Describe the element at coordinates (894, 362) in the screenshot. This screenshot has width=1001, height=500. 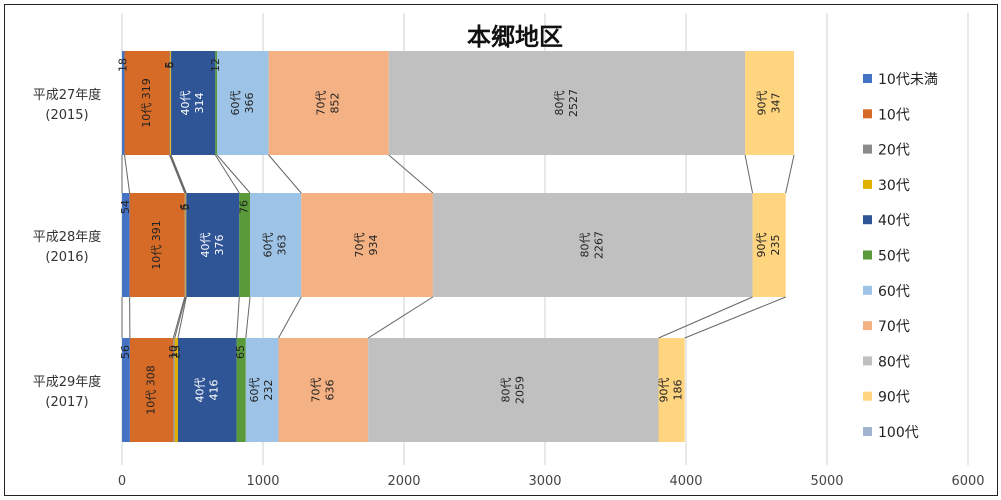
I see `legend-label-8: 80代` at that location.